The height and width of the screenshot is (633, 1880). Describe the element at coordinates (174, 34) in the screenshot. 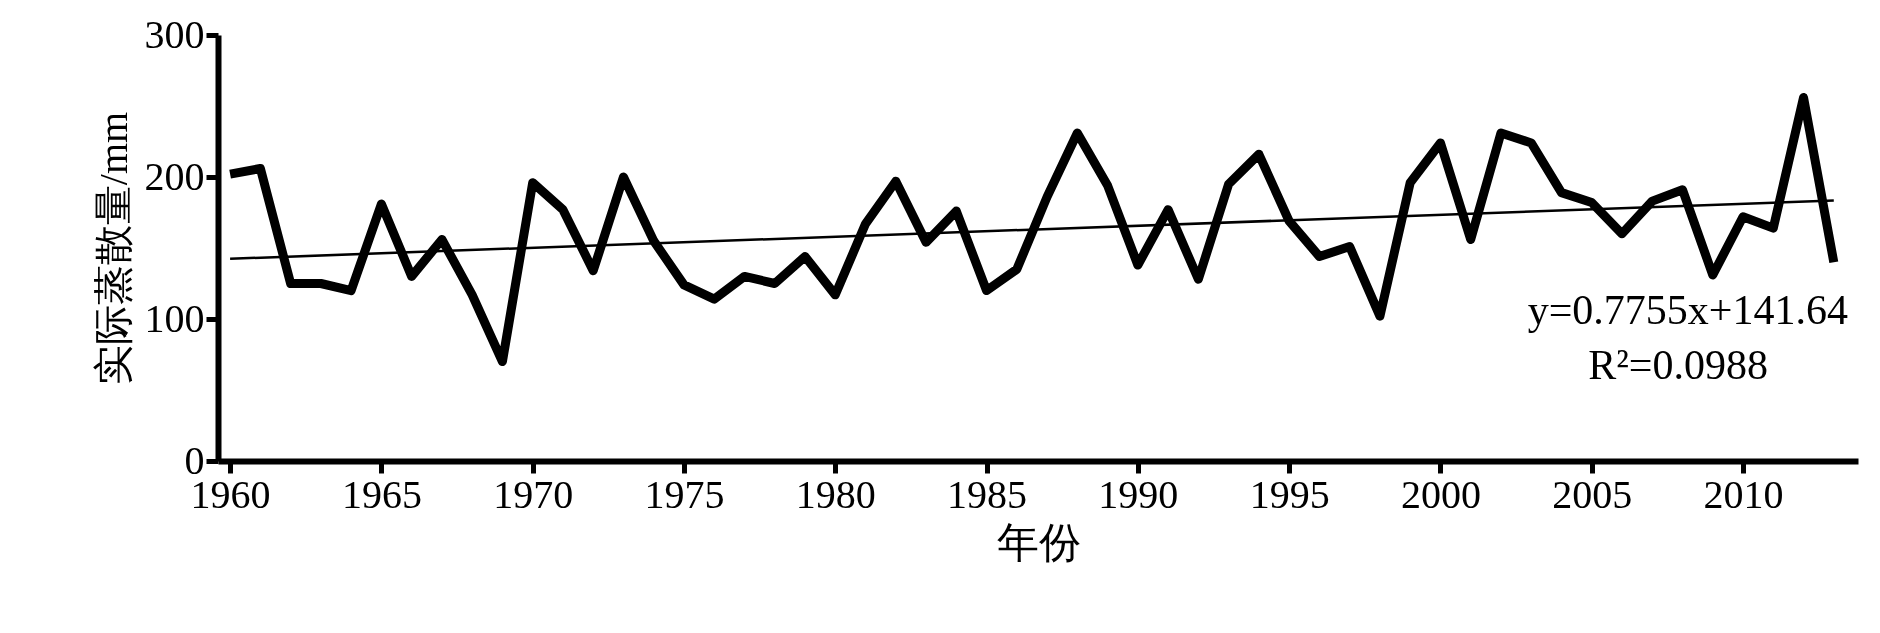

I see `y-tick-label: 300` at that location.